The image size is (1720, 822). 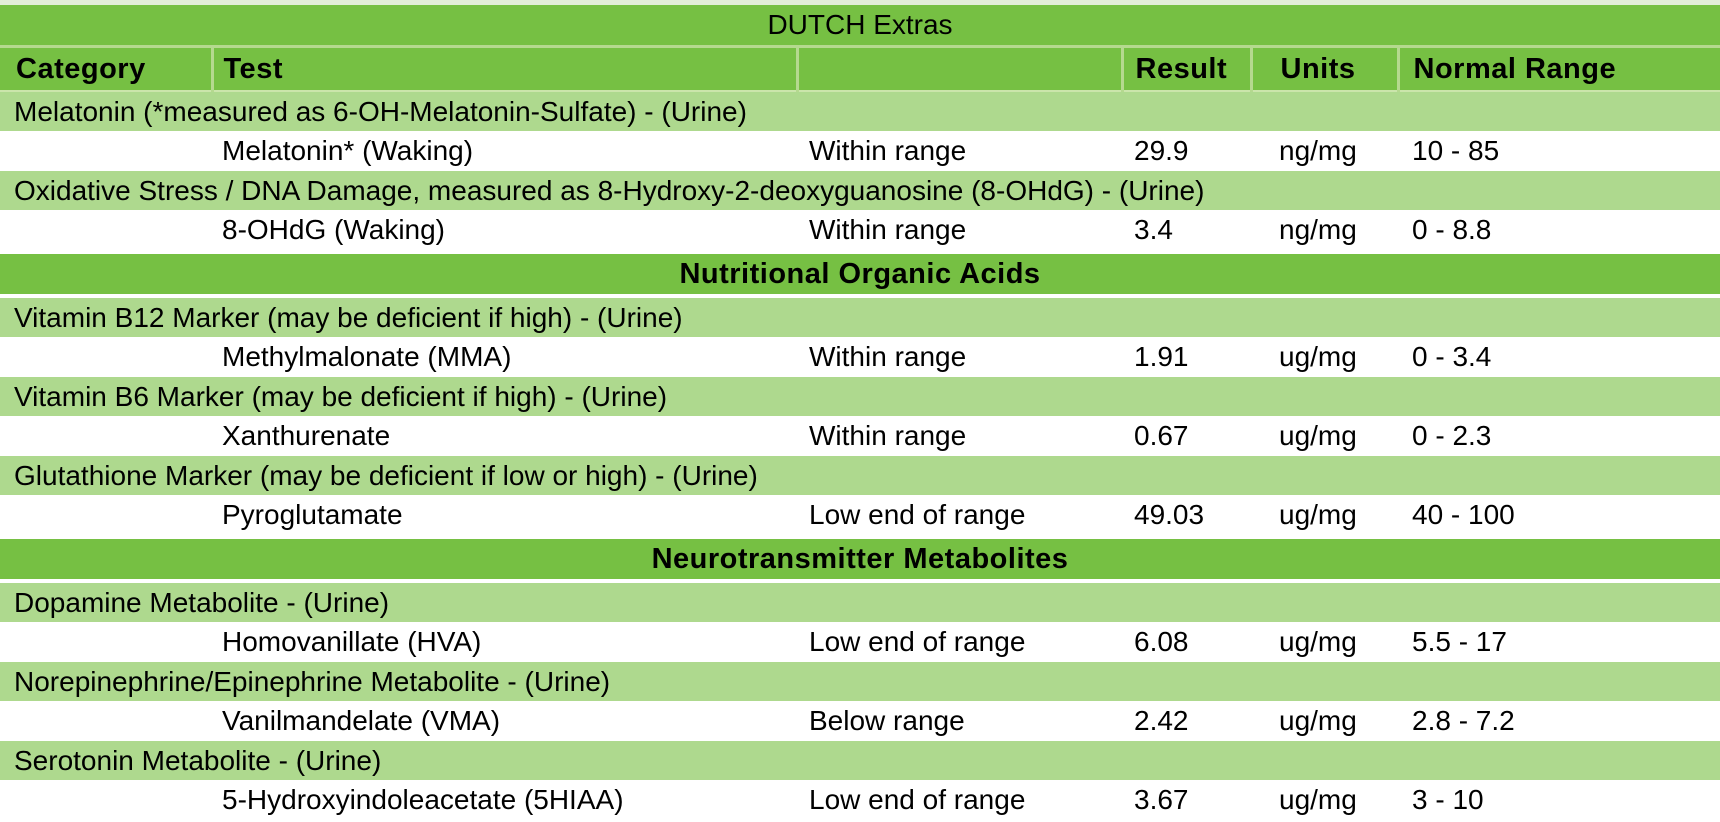 What do you see at coordinates (1185, 68) in the screenshot?
I see `column-header-result: Result` at bounding box center [1185, 68].